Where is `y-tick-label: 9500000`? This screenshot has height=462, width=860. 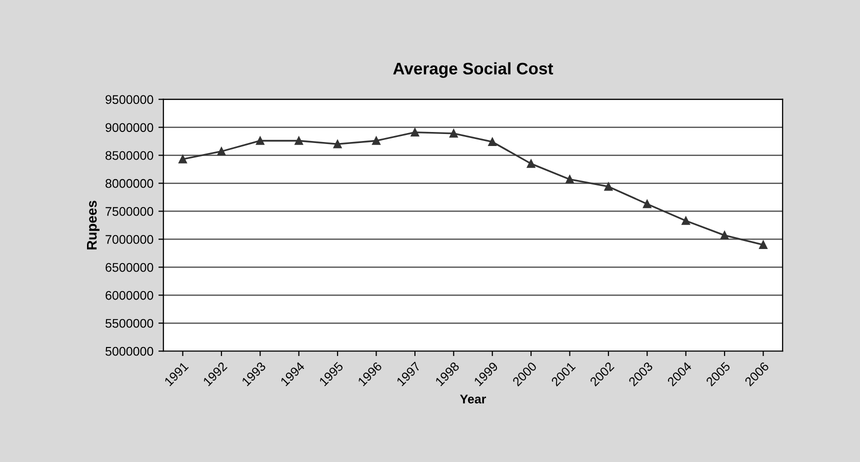 y-tick-label: 9500000 is located at coordinates (130, 99).